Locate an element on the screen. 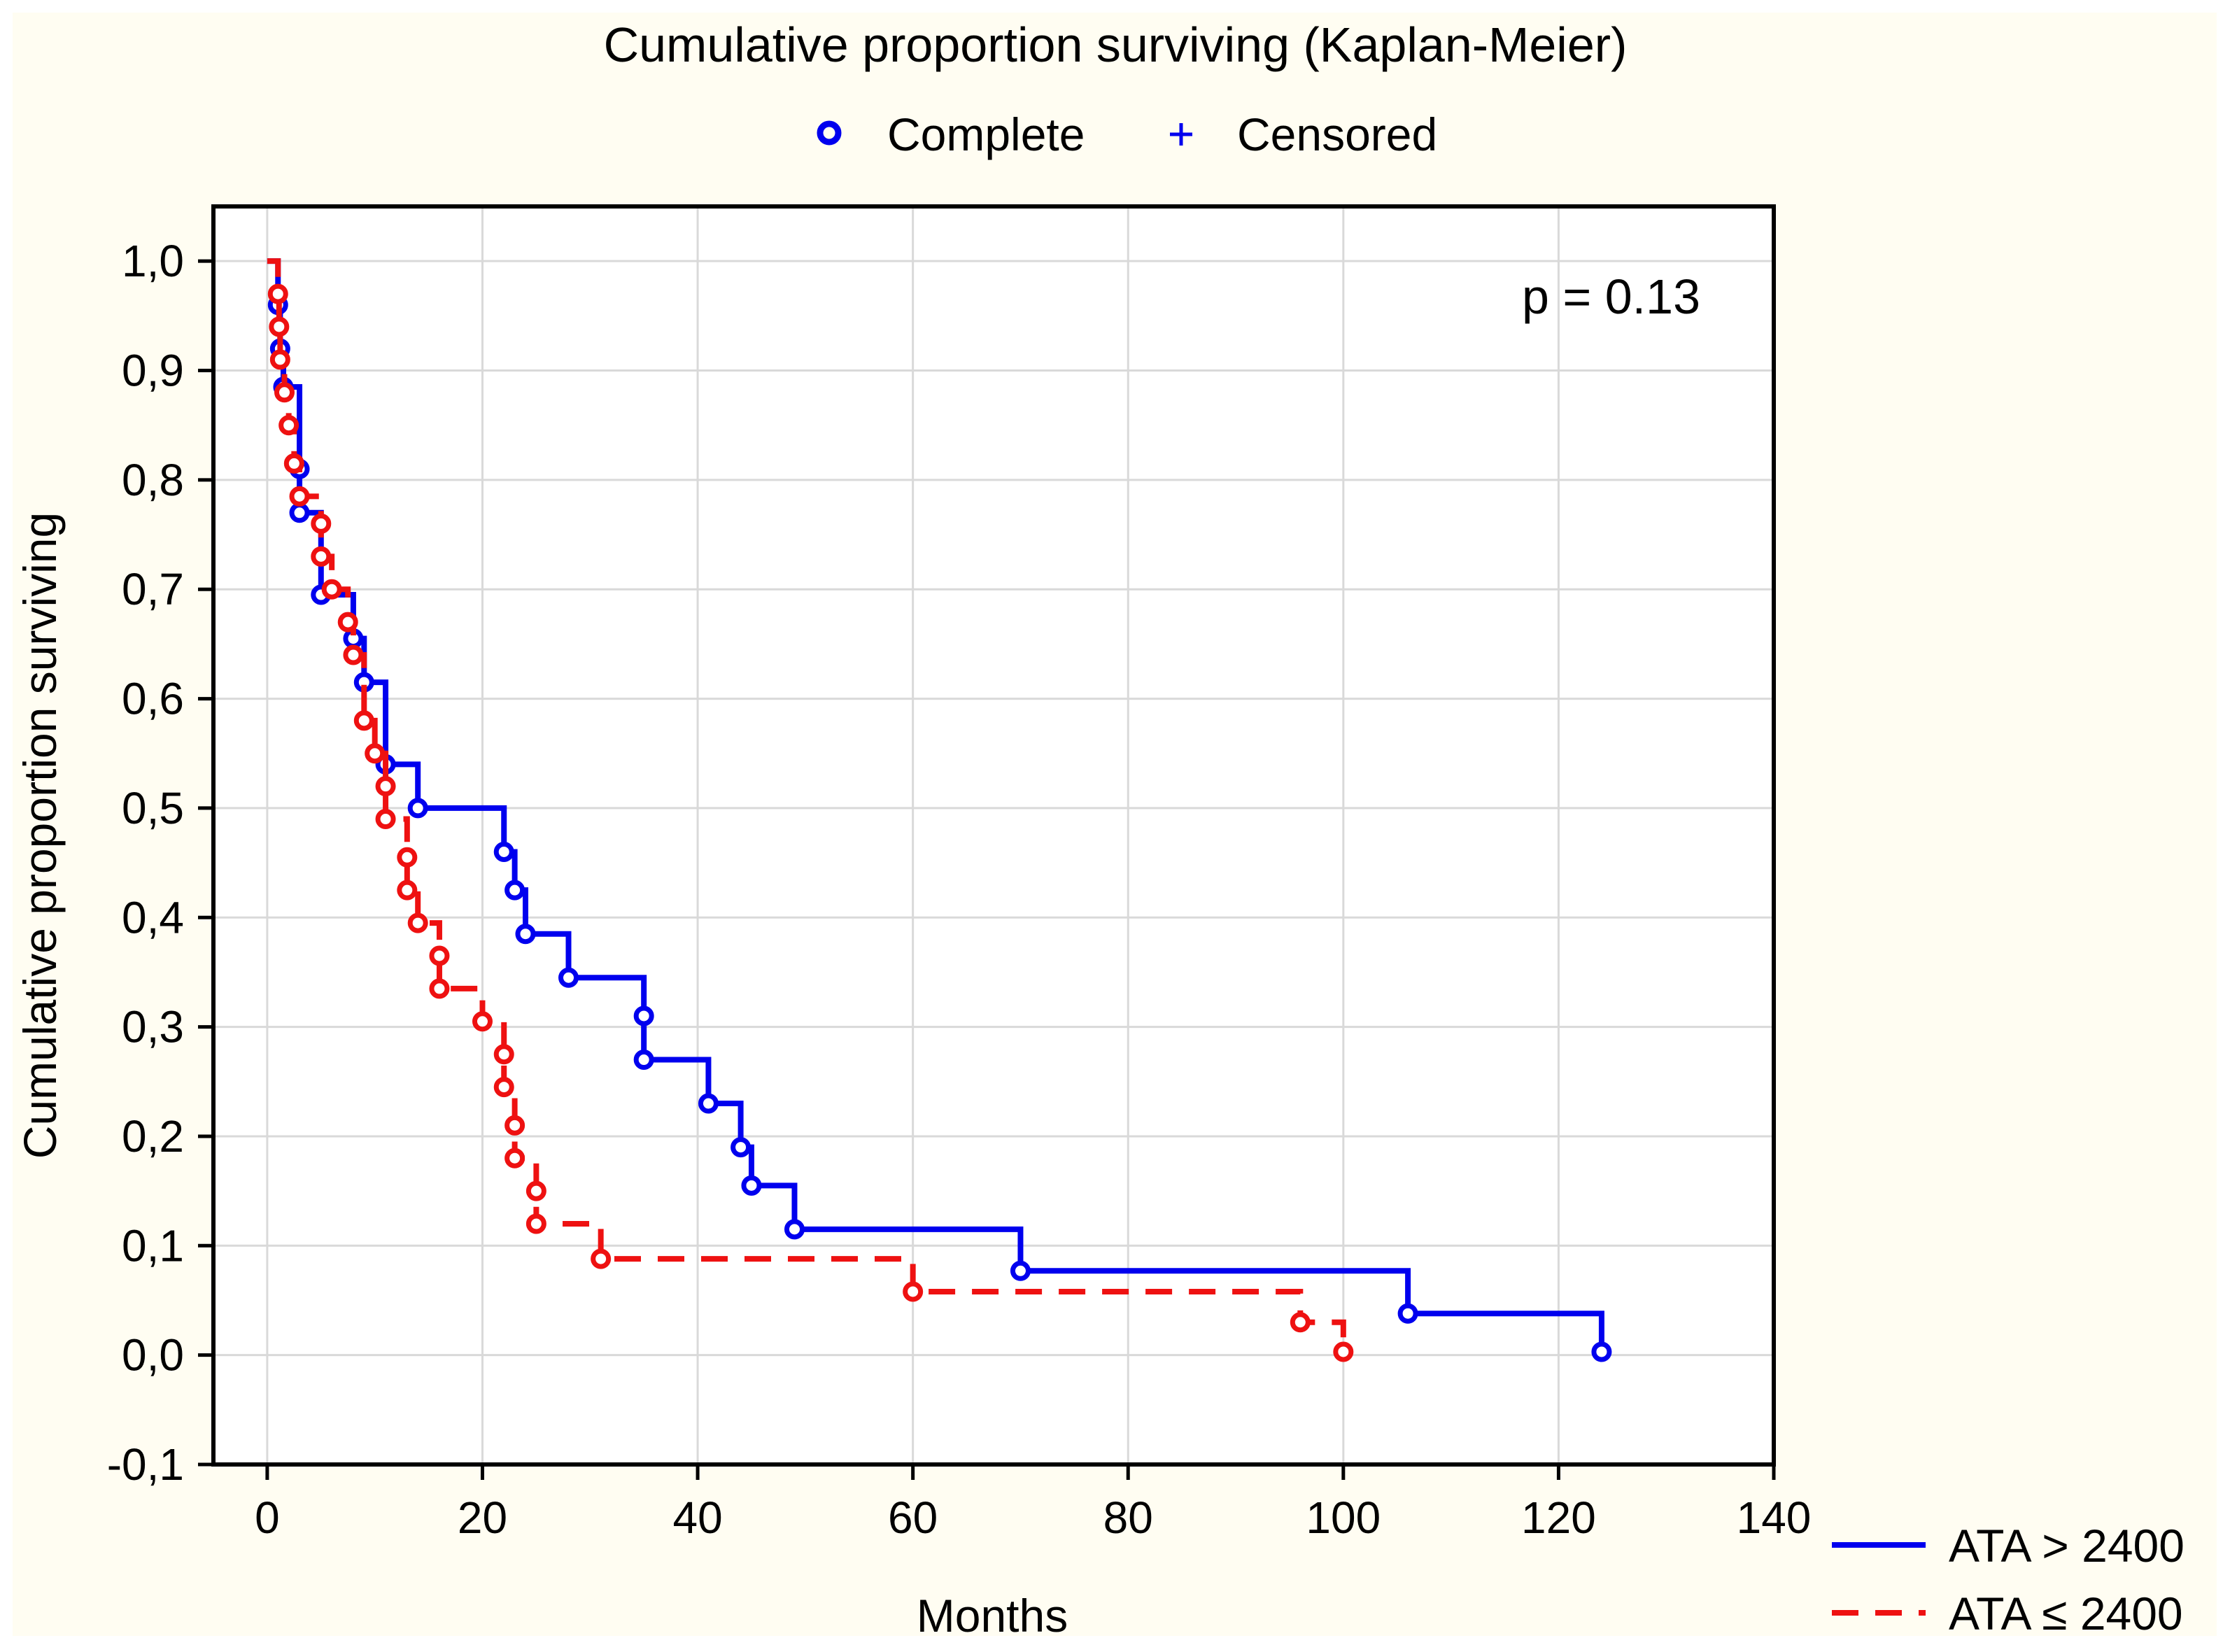 The width and height of the screenshot is (2230, 1652). x-tick-label: 140 is located at coordinates (1775, 1518).